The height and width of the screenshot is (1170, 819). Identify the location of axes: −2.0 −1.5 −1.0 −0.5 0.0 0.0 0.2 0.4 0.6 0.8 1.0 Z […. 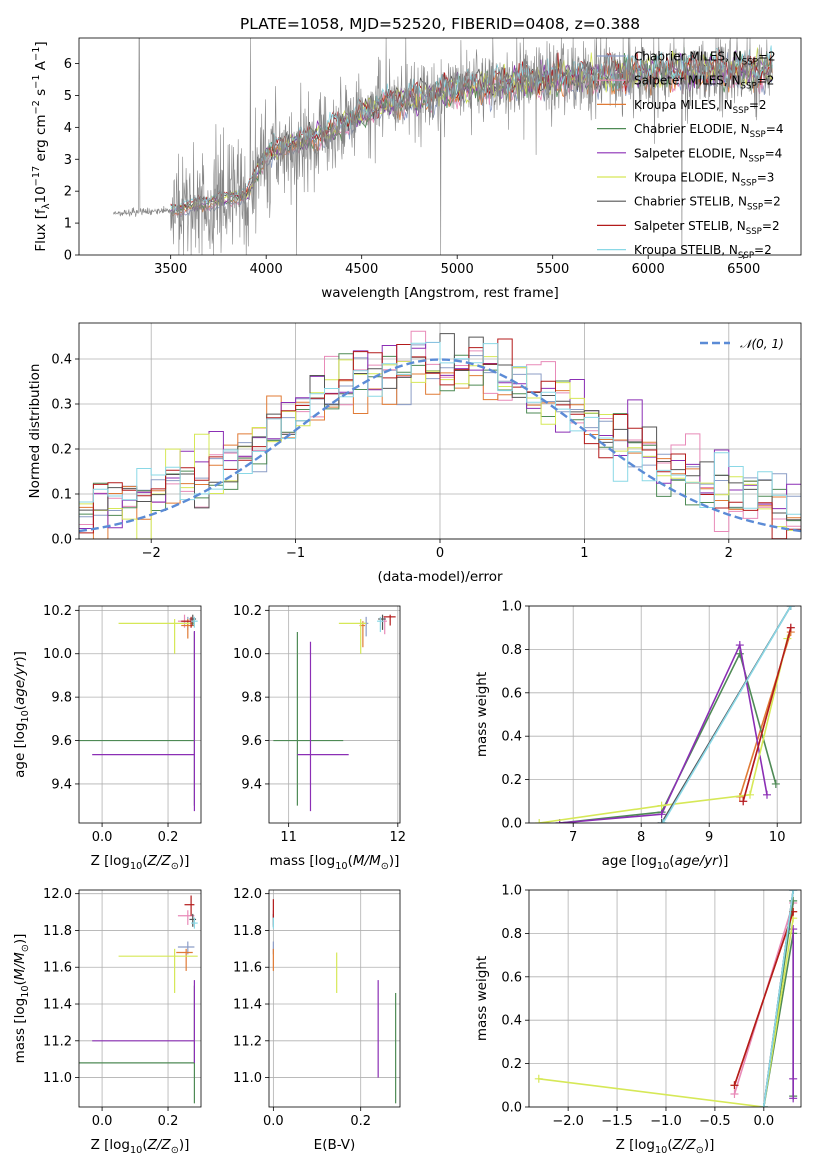
(638, 1020).